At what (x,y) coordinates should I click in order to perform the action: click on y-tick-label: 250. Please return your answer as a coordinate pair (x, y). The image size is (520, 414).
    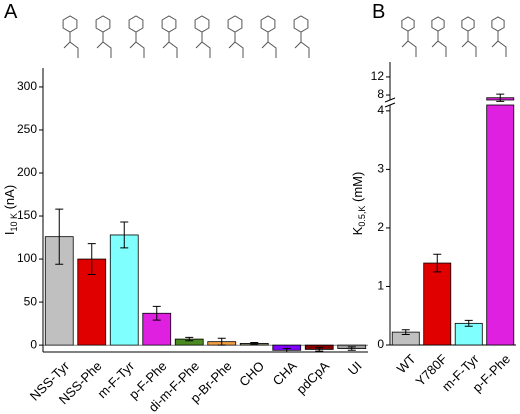
    Looking at the image, I should click on (27, 129).